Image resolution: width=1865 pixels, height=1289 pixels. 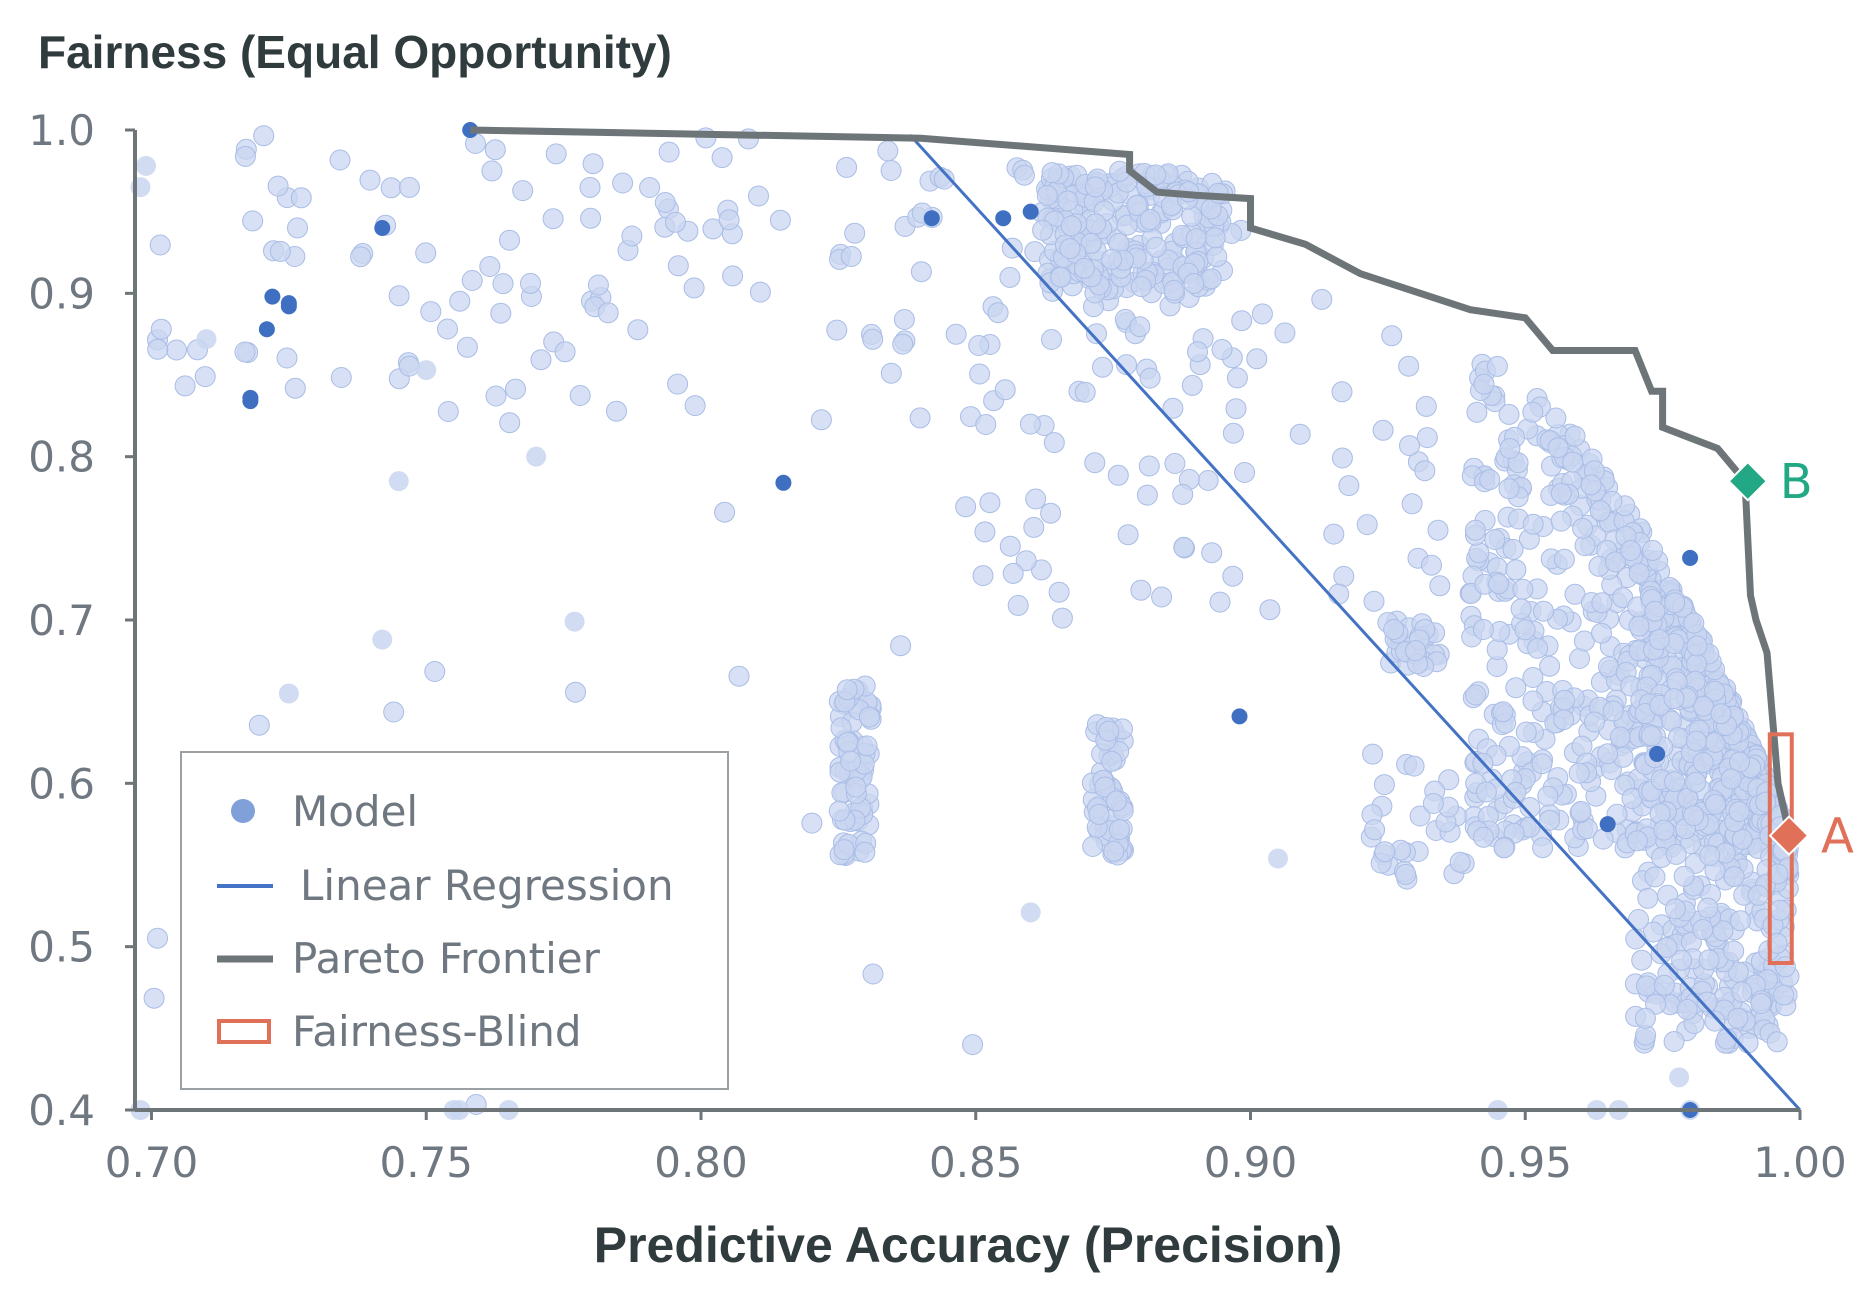 What do you see at coordinates (976, 1162) in the screenshot?
I see `x-tick-label: 0.85` at bounding box center [976, 1162].